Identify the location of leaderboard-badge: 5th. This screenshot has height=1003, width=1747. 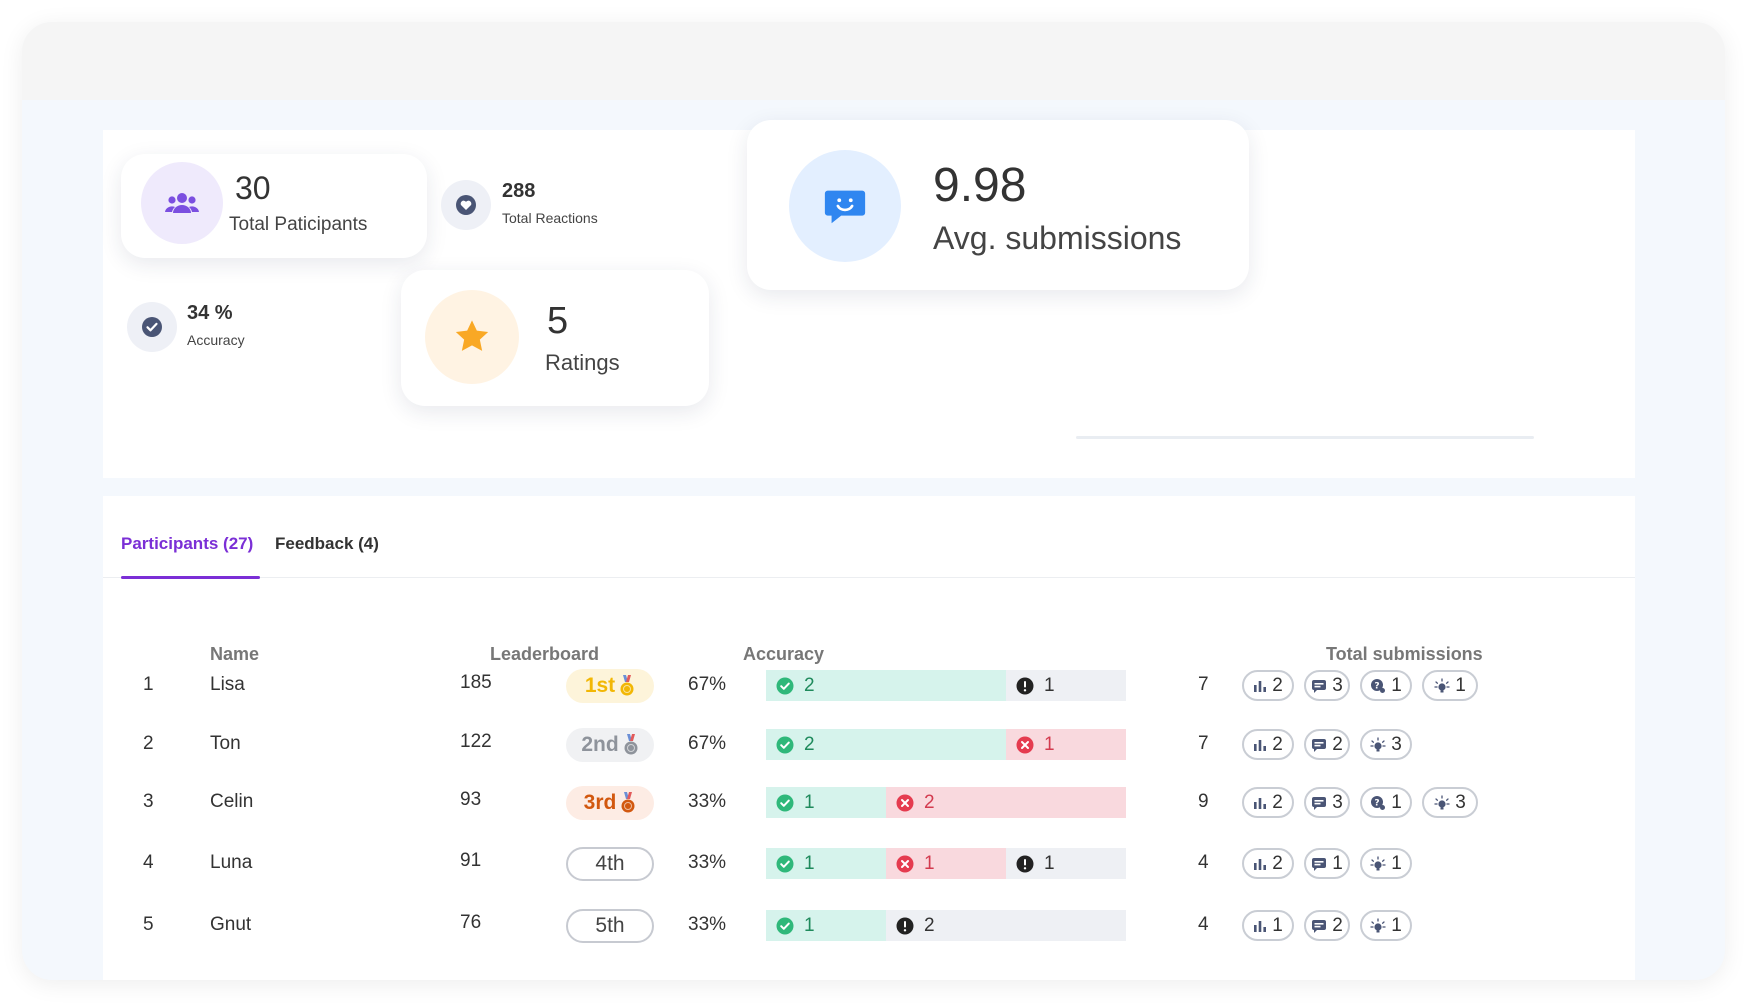
(610, 926).